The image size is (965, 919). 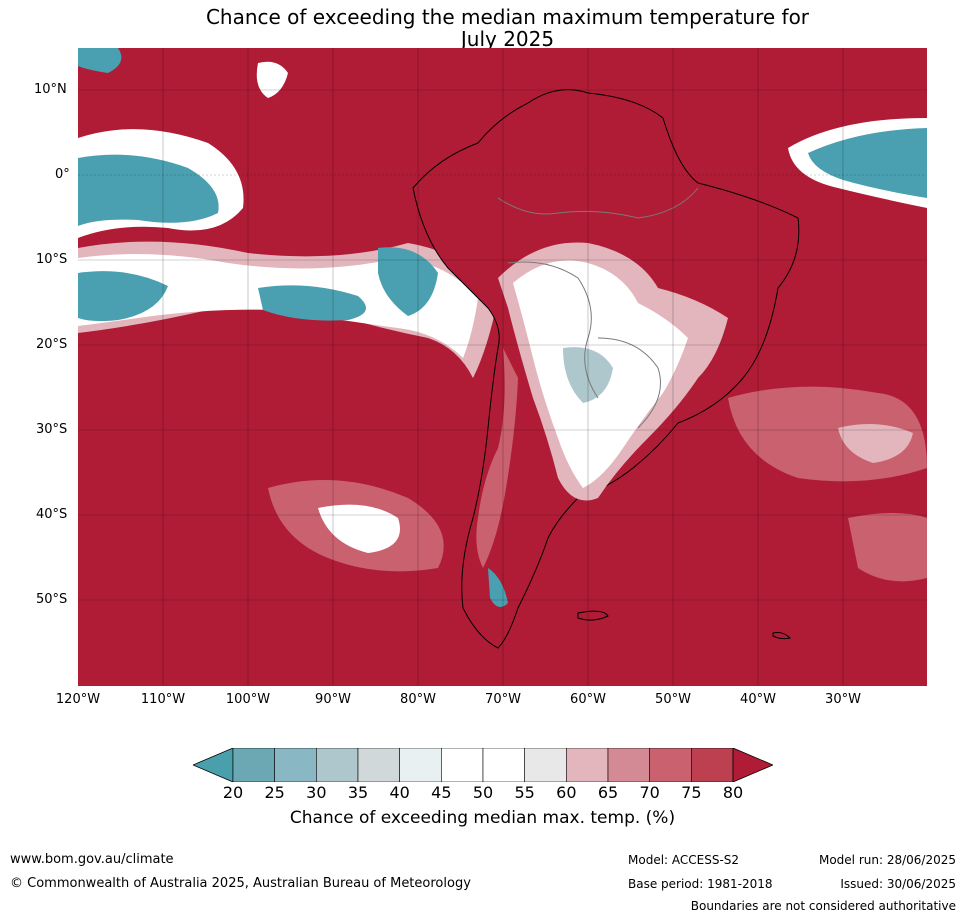 I want to click on lon-label: 70°W, so click(x=503, y=699).